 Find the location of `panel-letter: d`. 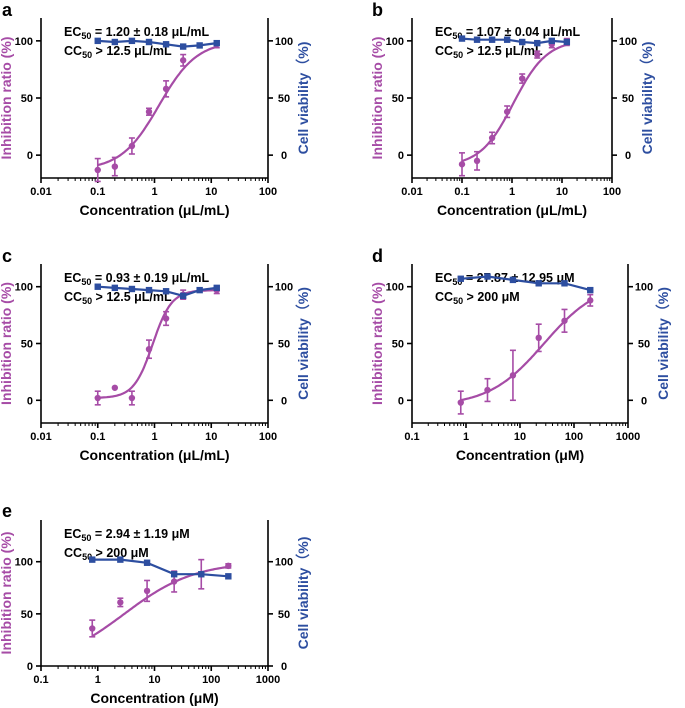

panel-letter: d is located at coordinates (377, 256).